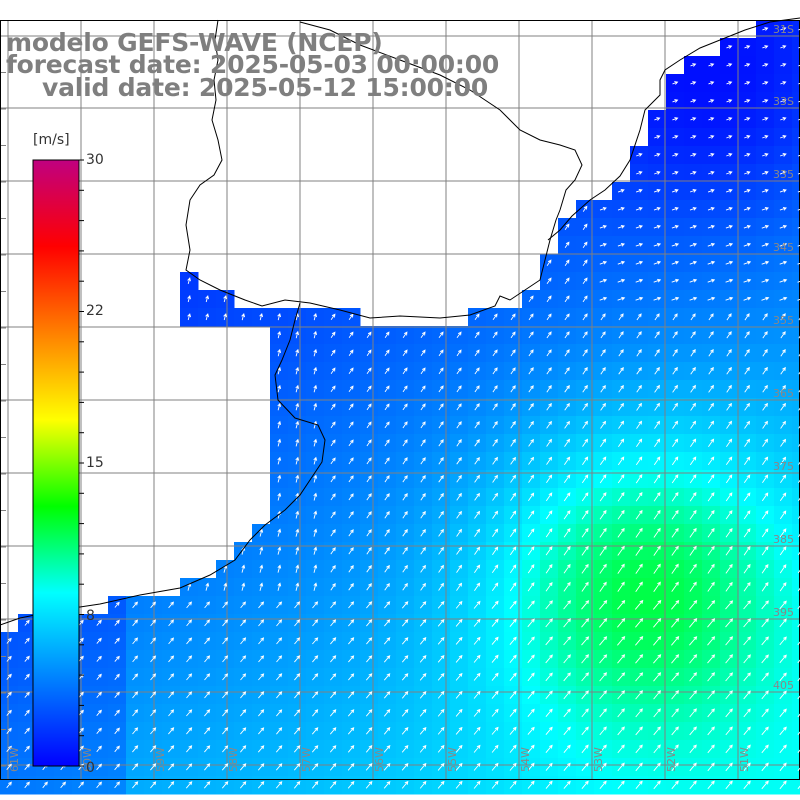 The width and height of the screenshot is (800, 800). I want to click on colorbar-gradient, so click(56, 463).